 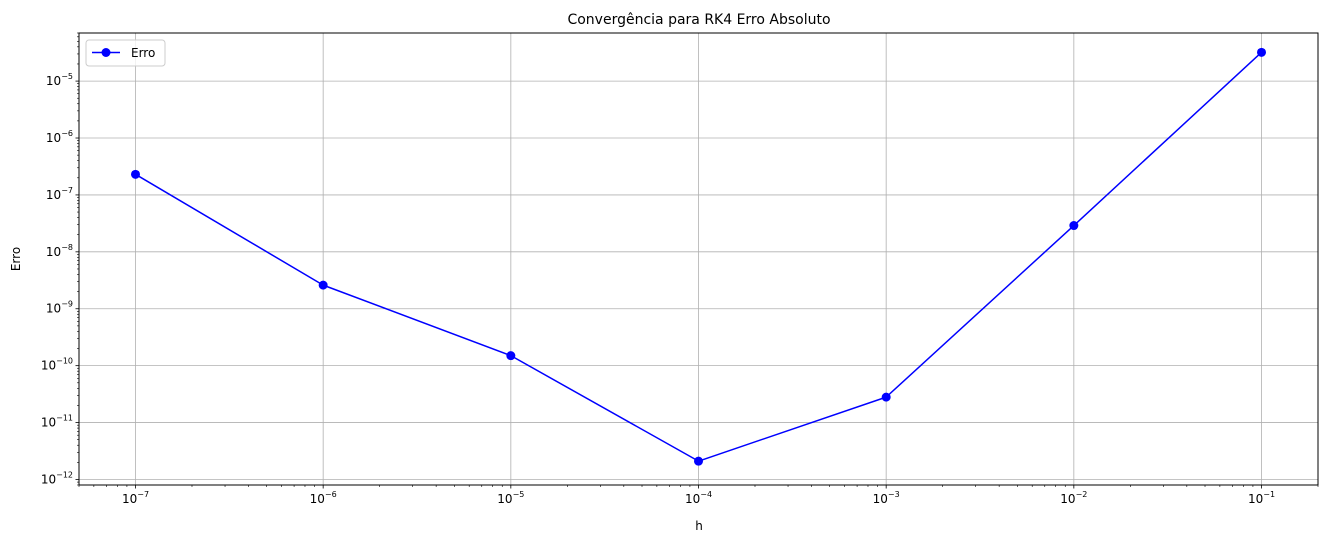 I want to click on legend: Erro, so click(x=125, y=53).